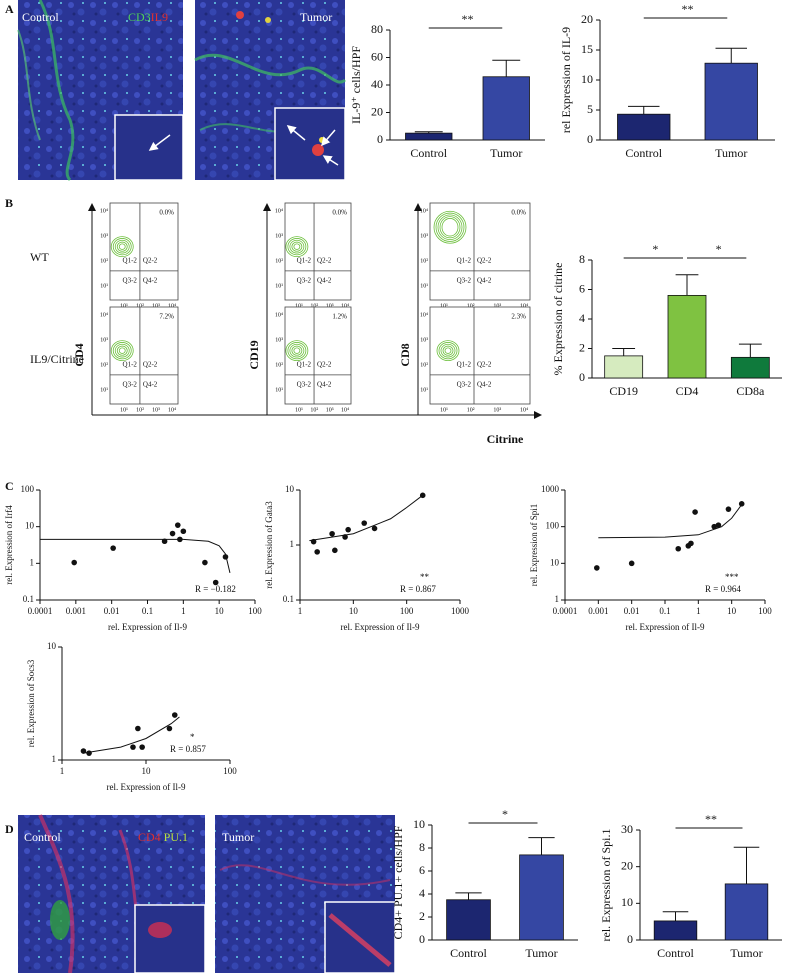 The width and height of the screenshot is (797, 973). I want to click on annotation: ***, so click(732, 577).